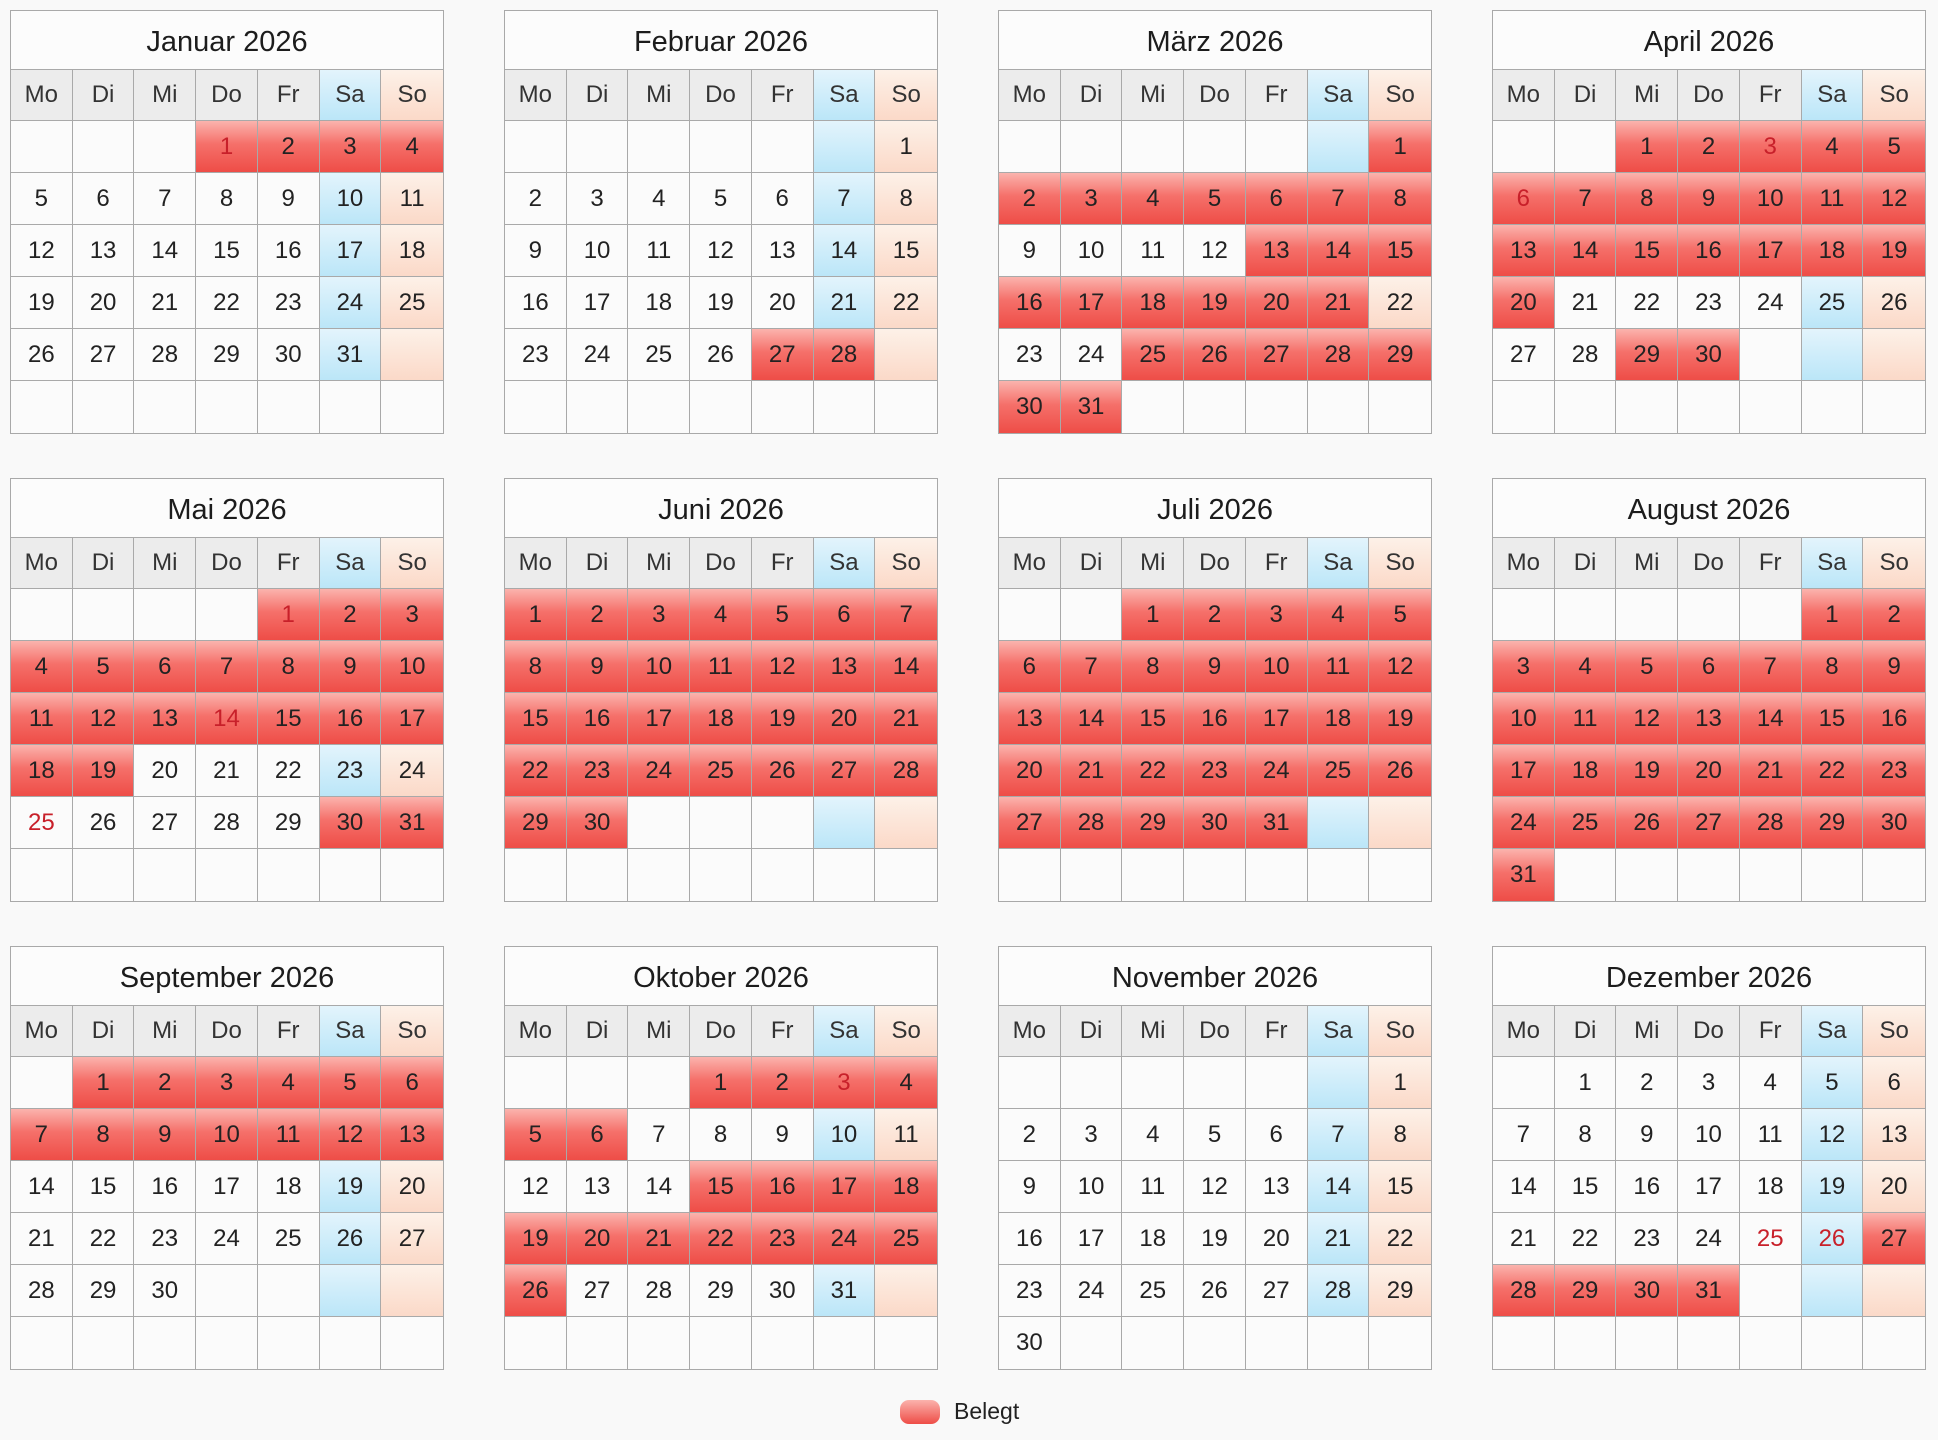  I want to click on day-cell: 17, so click(350, 251).